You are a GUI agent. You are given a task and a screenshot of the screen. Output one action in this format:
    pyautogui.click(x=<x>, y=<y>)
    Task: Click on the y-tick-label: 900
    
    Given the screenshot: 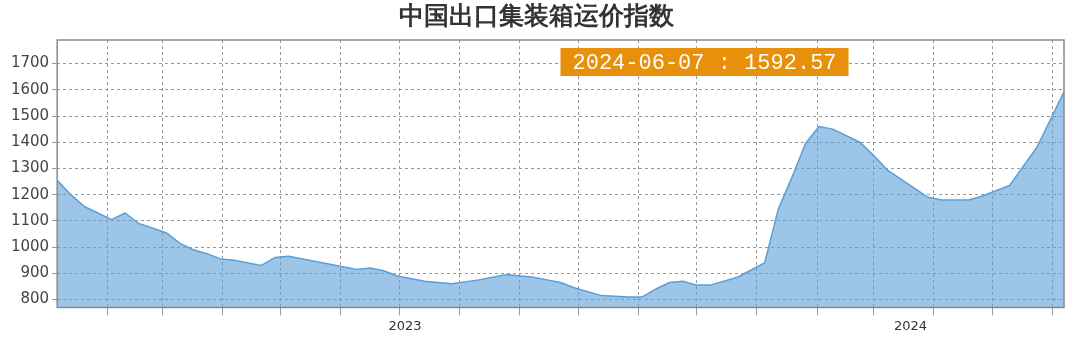 What is the action you would take?
    pyautogui.click(x=35, y=272)
    